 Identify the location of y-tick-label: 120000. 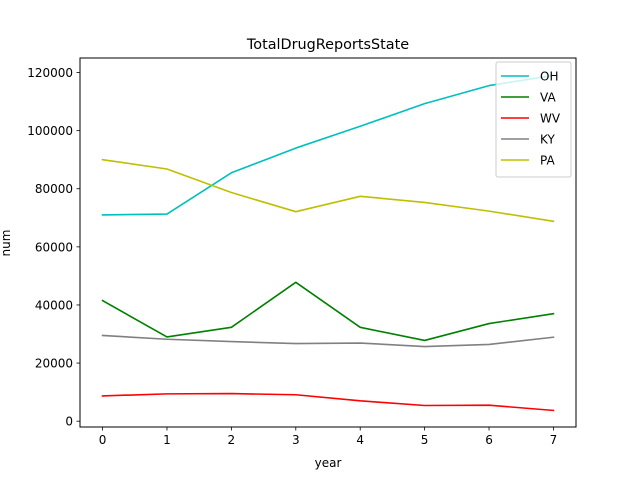
(50, 73).